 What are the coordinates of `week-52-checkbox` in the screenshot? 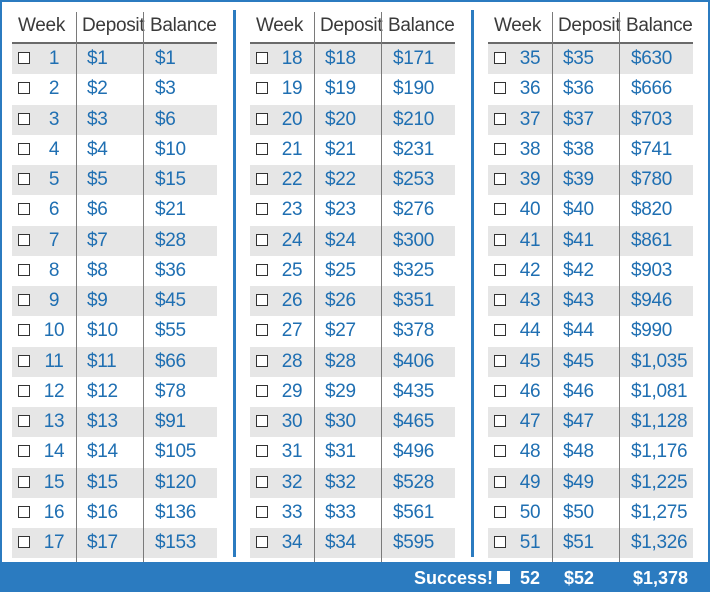 It's located at (503, 577).